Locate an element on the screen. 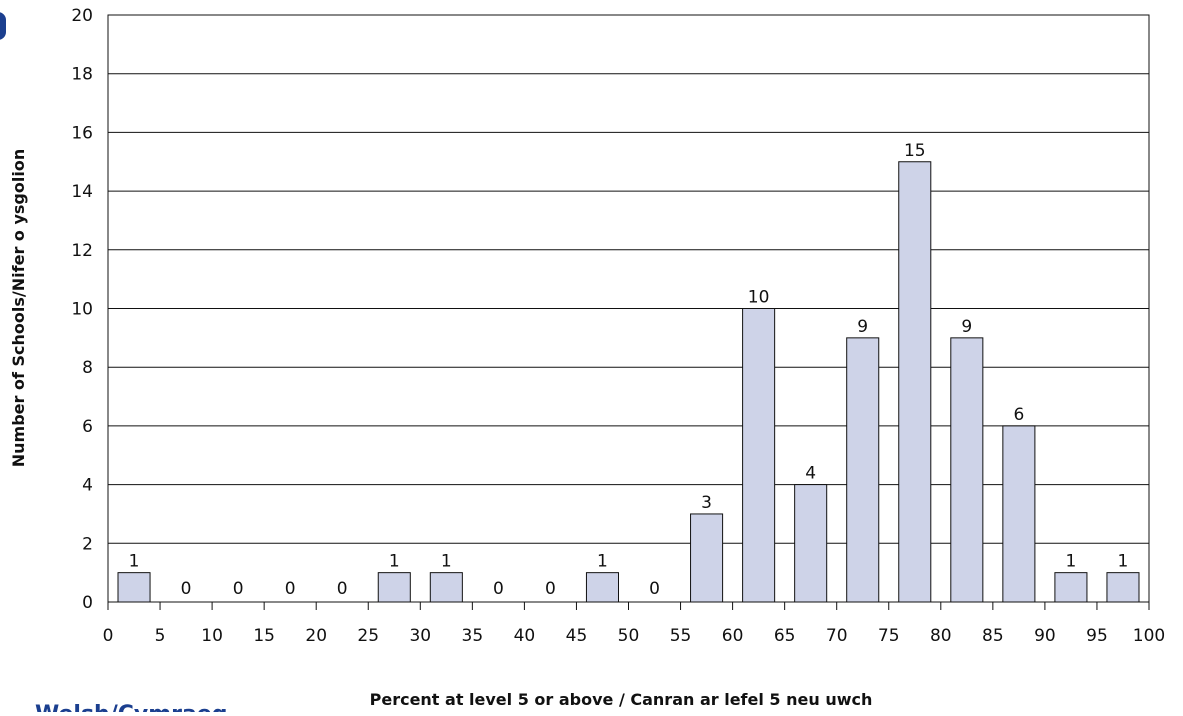 This screenshot has height=716, width=1183. data-label-35-40: 0 is located at coordinates (498, 589).